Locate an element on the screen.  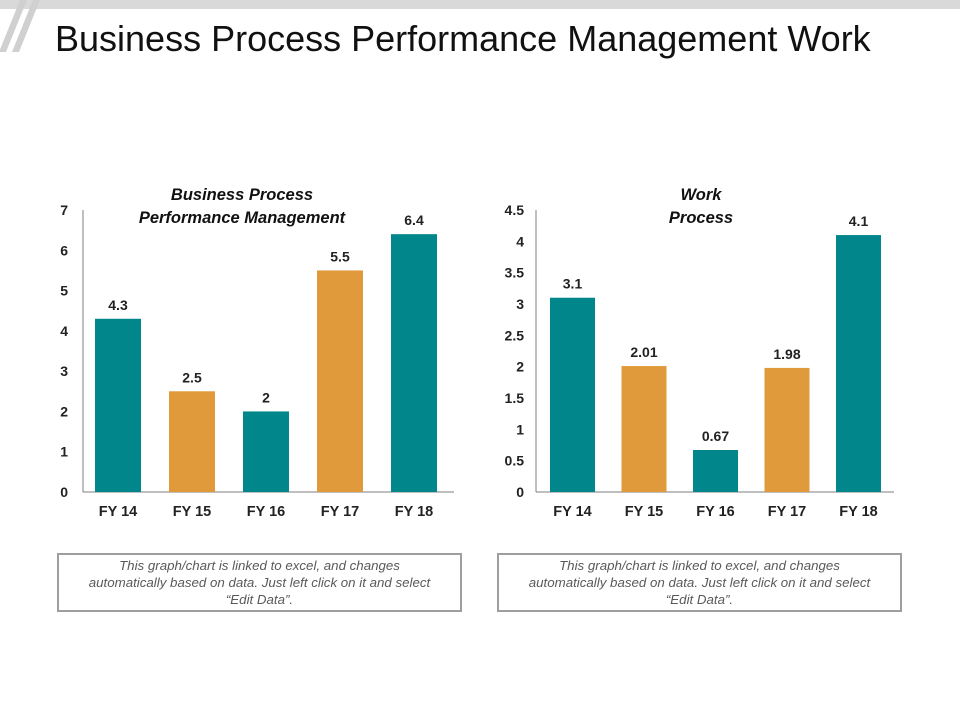
chart-title-line: Work is located at coordinates (702, 195).